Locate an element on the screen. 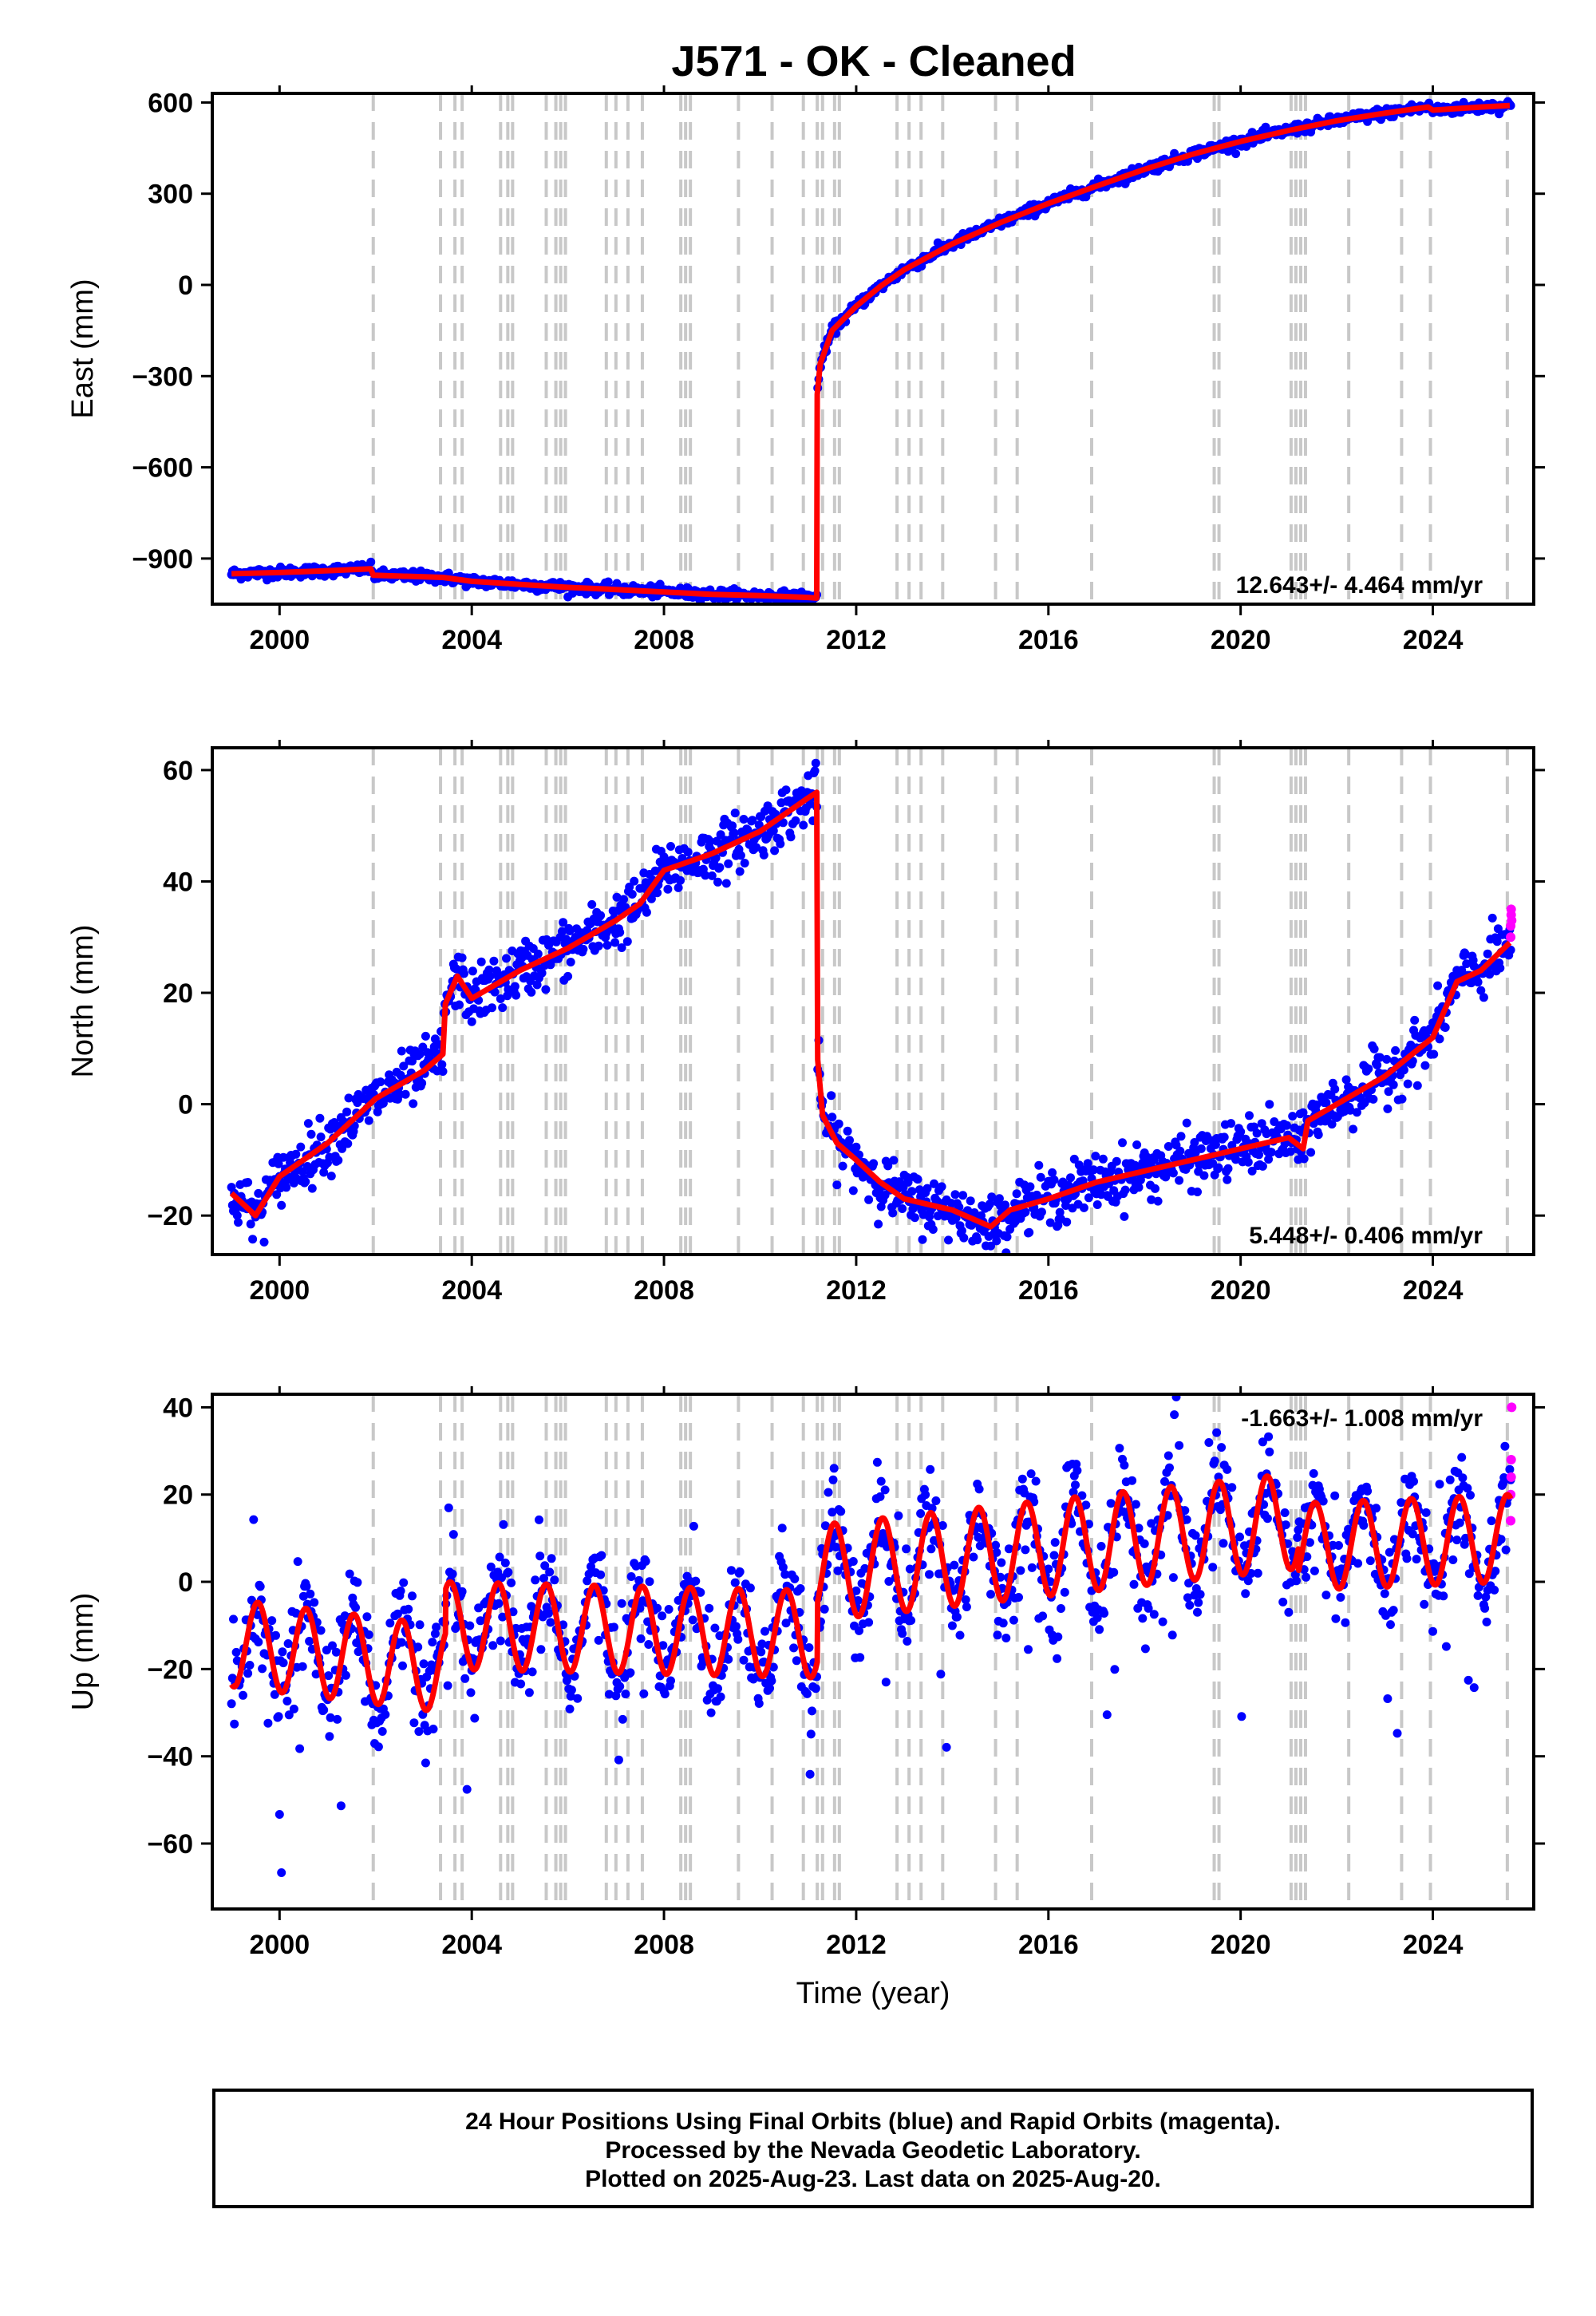  east-xtick-label: 2008 is located at coordinates (664, 640).